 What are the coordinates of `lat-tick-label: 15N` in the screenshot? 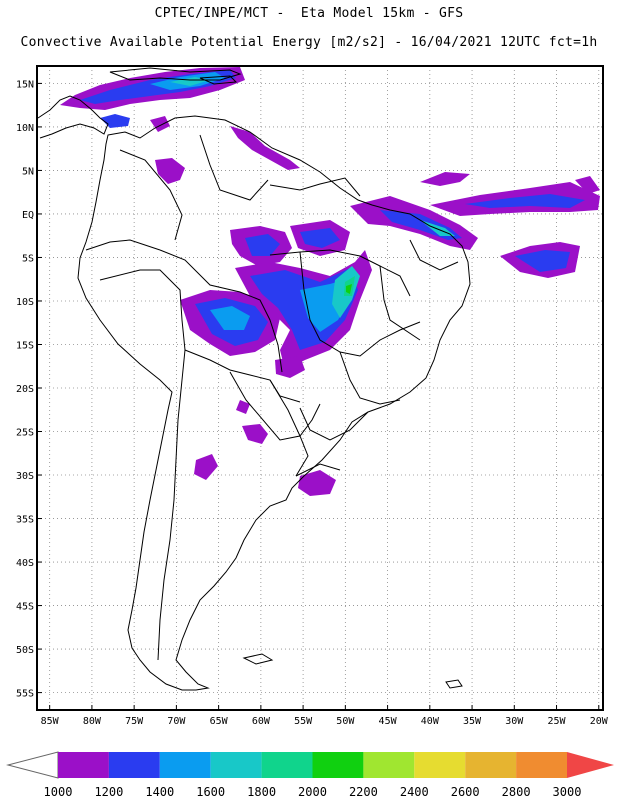 It's located at (25, 84).